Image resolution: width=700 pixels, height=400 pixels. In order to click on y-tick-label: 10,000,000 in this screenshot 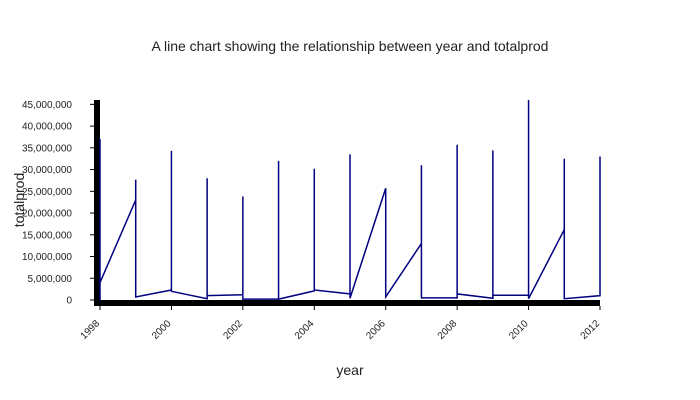, I will do `click(47, 257)`.